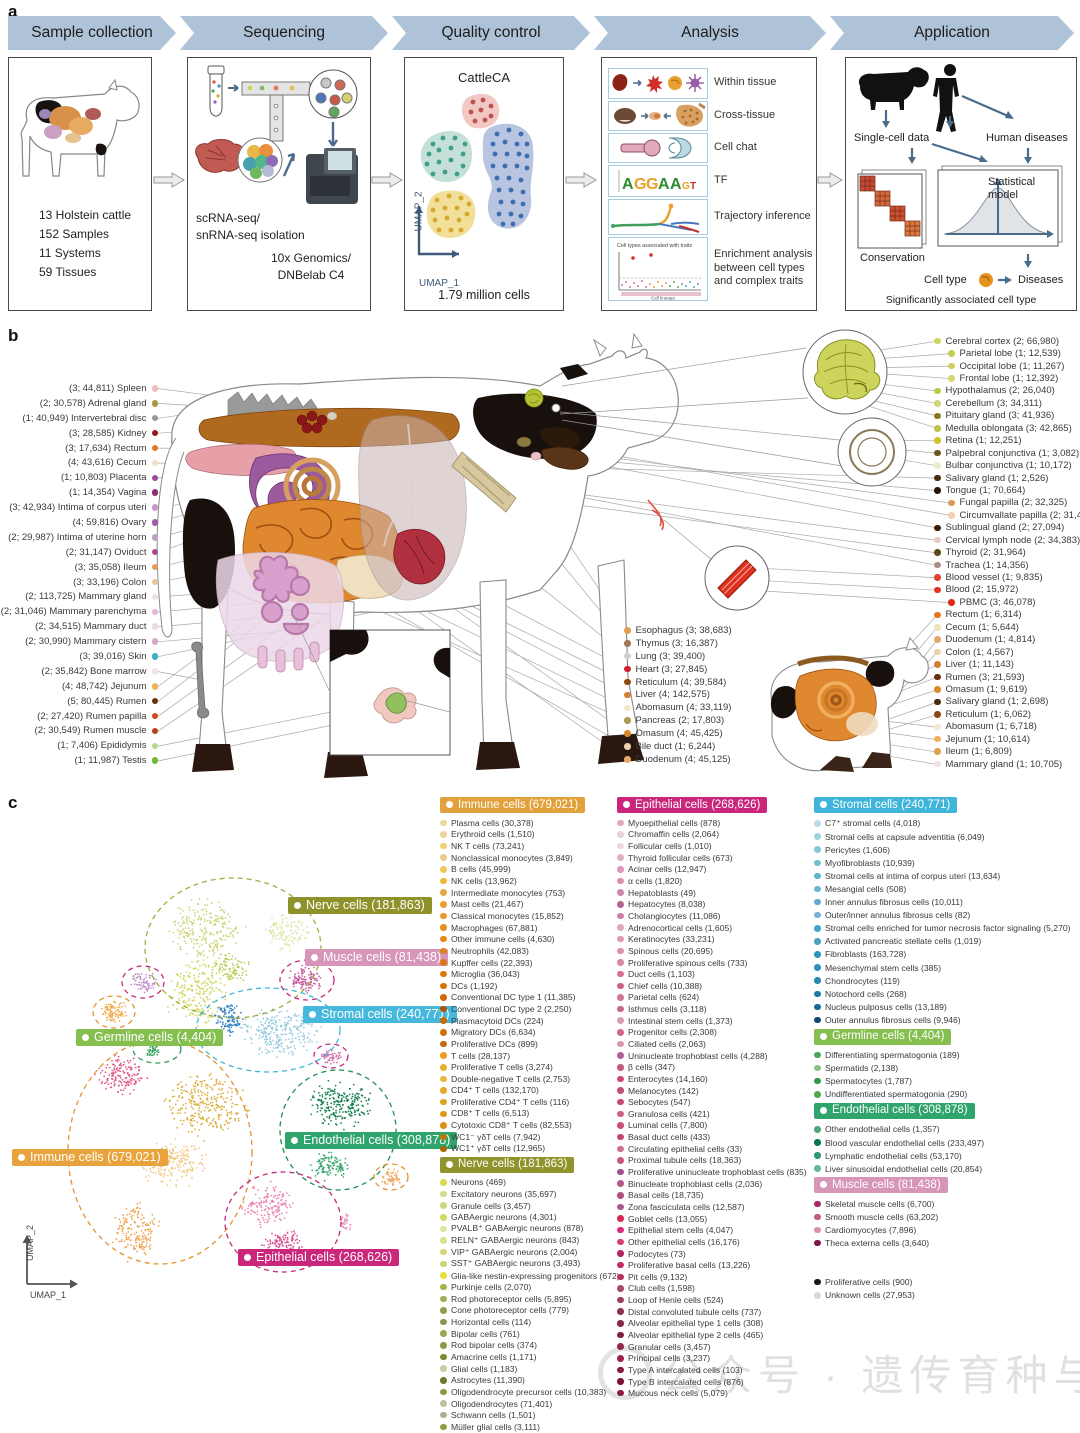 This screenshot has width=1080, height=1433. I want to click on tissue-label: (1; 10,803) Placenta, so click(79, 477).